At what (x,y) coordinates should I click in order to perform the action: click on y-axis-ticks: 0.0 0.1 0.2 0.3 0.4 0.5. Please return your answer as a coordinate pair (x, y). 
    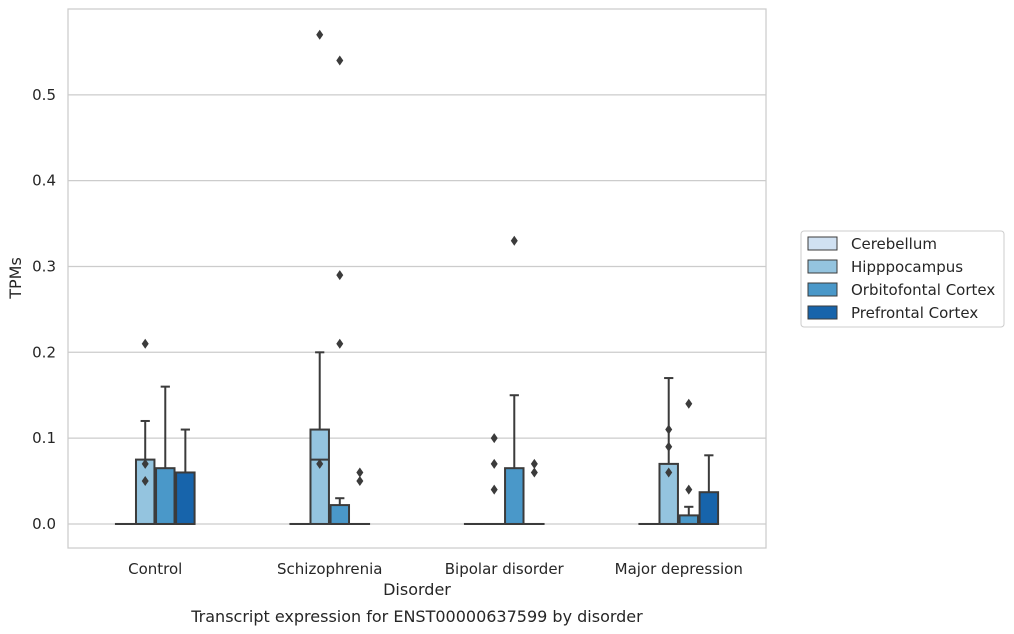
    Looking at the image, I should click on (44, 309).